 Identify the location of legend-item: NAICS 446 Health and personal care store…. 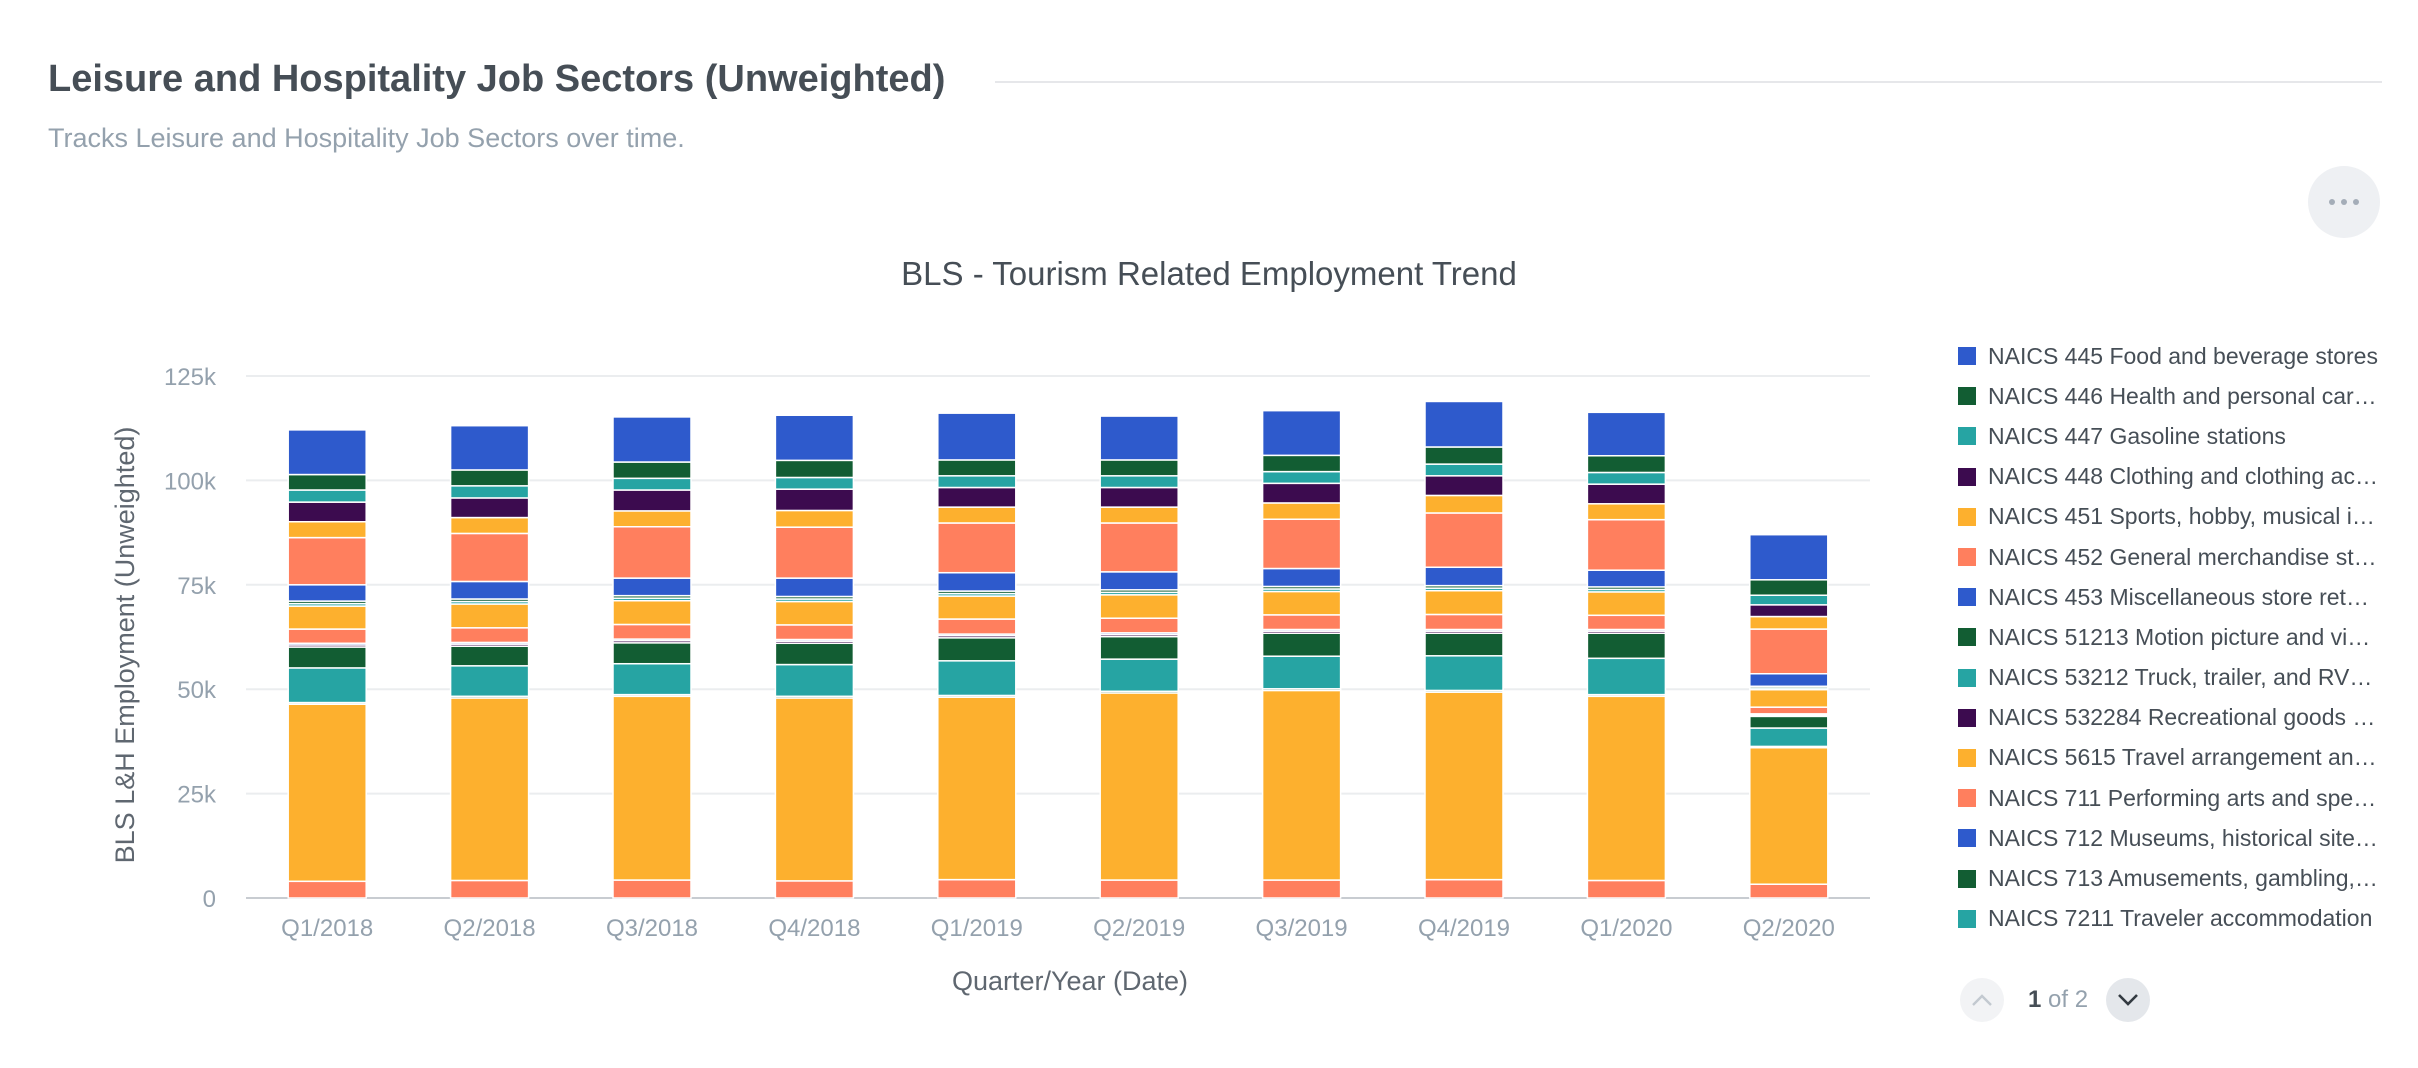
(2178, 396).